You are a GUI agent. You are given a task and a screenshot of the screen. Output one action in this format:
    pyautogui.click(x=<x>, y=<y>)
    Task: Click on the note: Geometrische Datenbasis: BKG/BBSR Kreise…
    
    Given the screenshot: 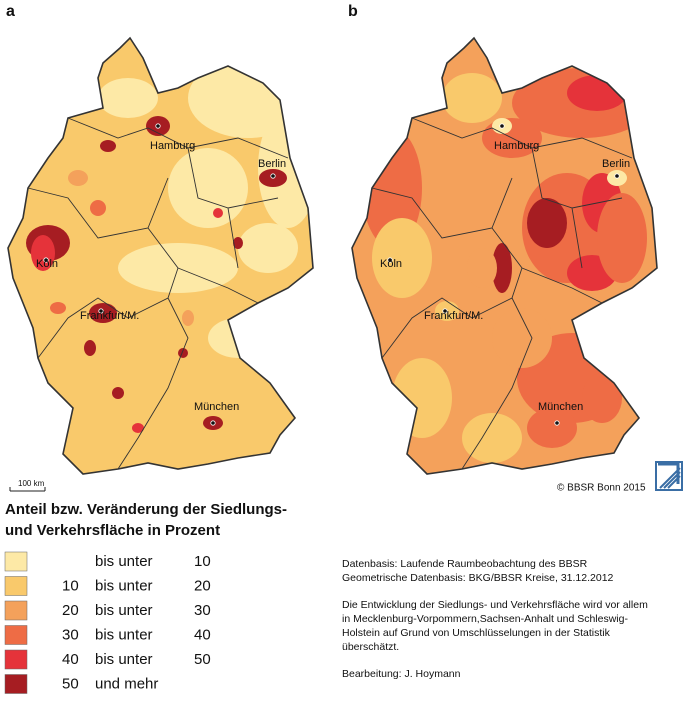 What is the action you would take?
    pyautogui.click(x=478, y=578)
    